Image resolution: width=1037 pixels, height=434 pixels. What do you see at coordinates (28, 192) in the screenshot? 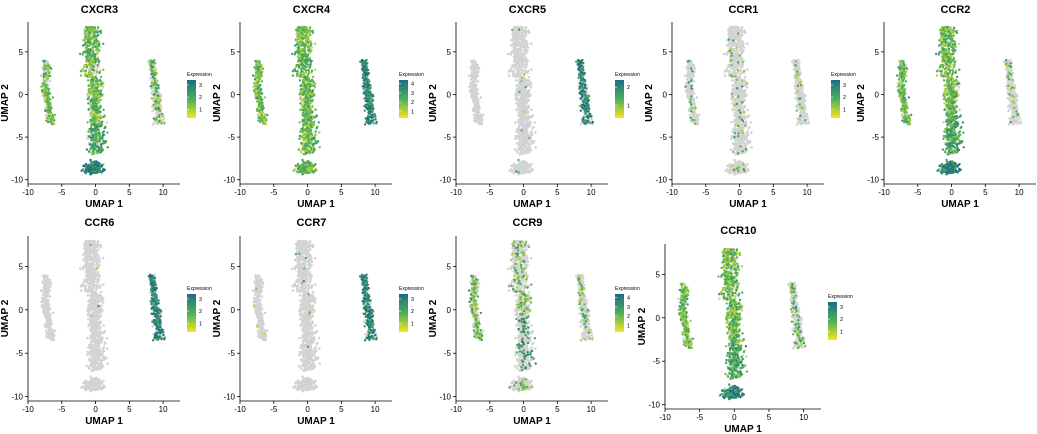
I see `x-tick-label: -10` at bounding box center [28, 192].